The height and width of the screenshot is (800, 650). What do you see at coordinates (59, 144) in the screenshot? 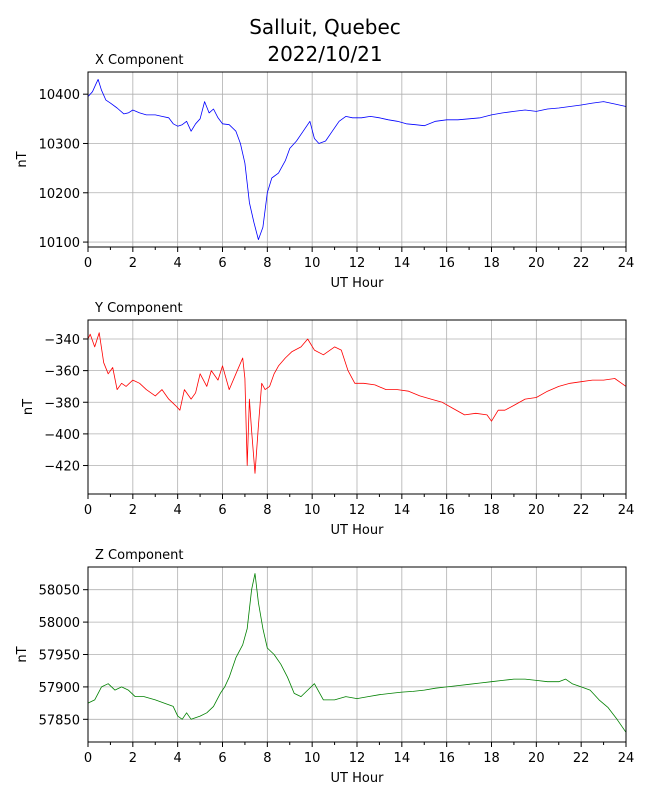
I see `y-tick-label: 10300` at bounding box center [59, 144].